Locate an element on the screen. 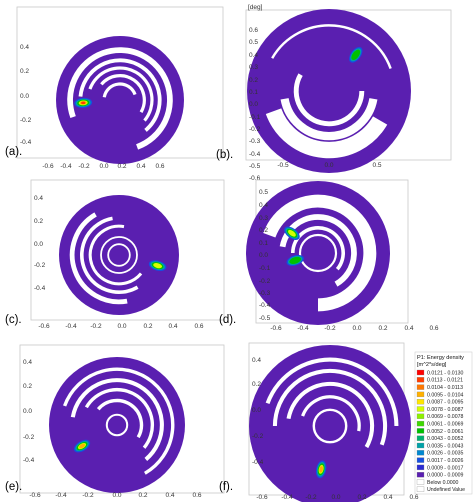 The height and width of the screenshot is (502, 474). legend-entry-label: 0.0035 - 0.0043 is located at coordinates (445, 446).